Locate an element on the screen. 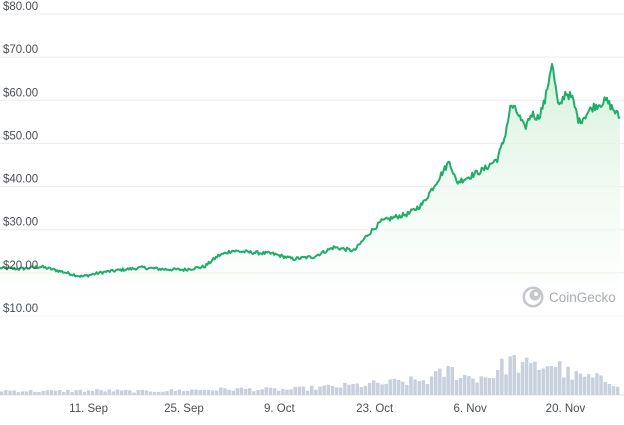  y-tick-label: $50.00 is located at coordinates (20, 136).